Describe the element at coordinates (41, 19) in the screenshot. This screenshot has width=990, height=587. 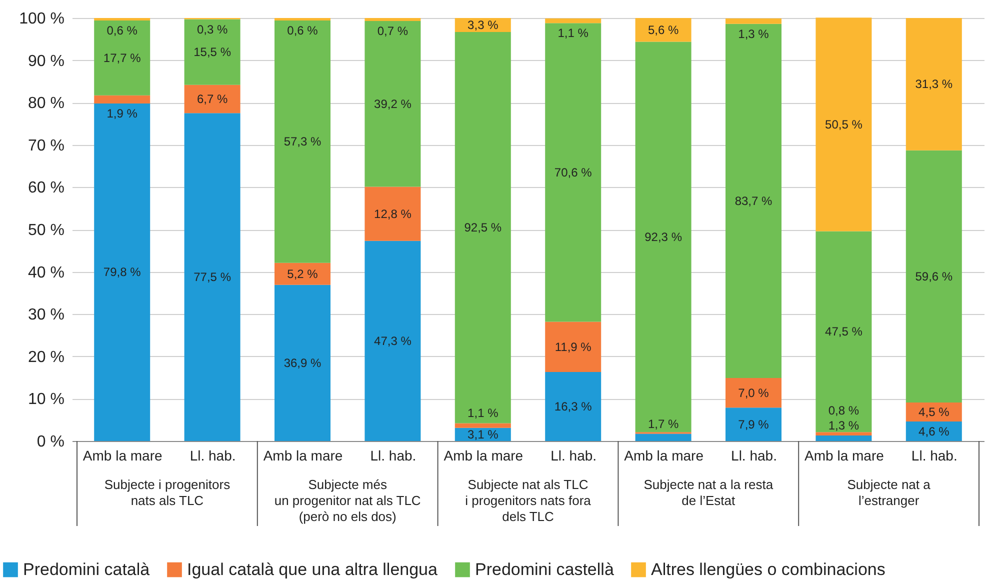
I see `y-tick-label: 100 %` at that location.